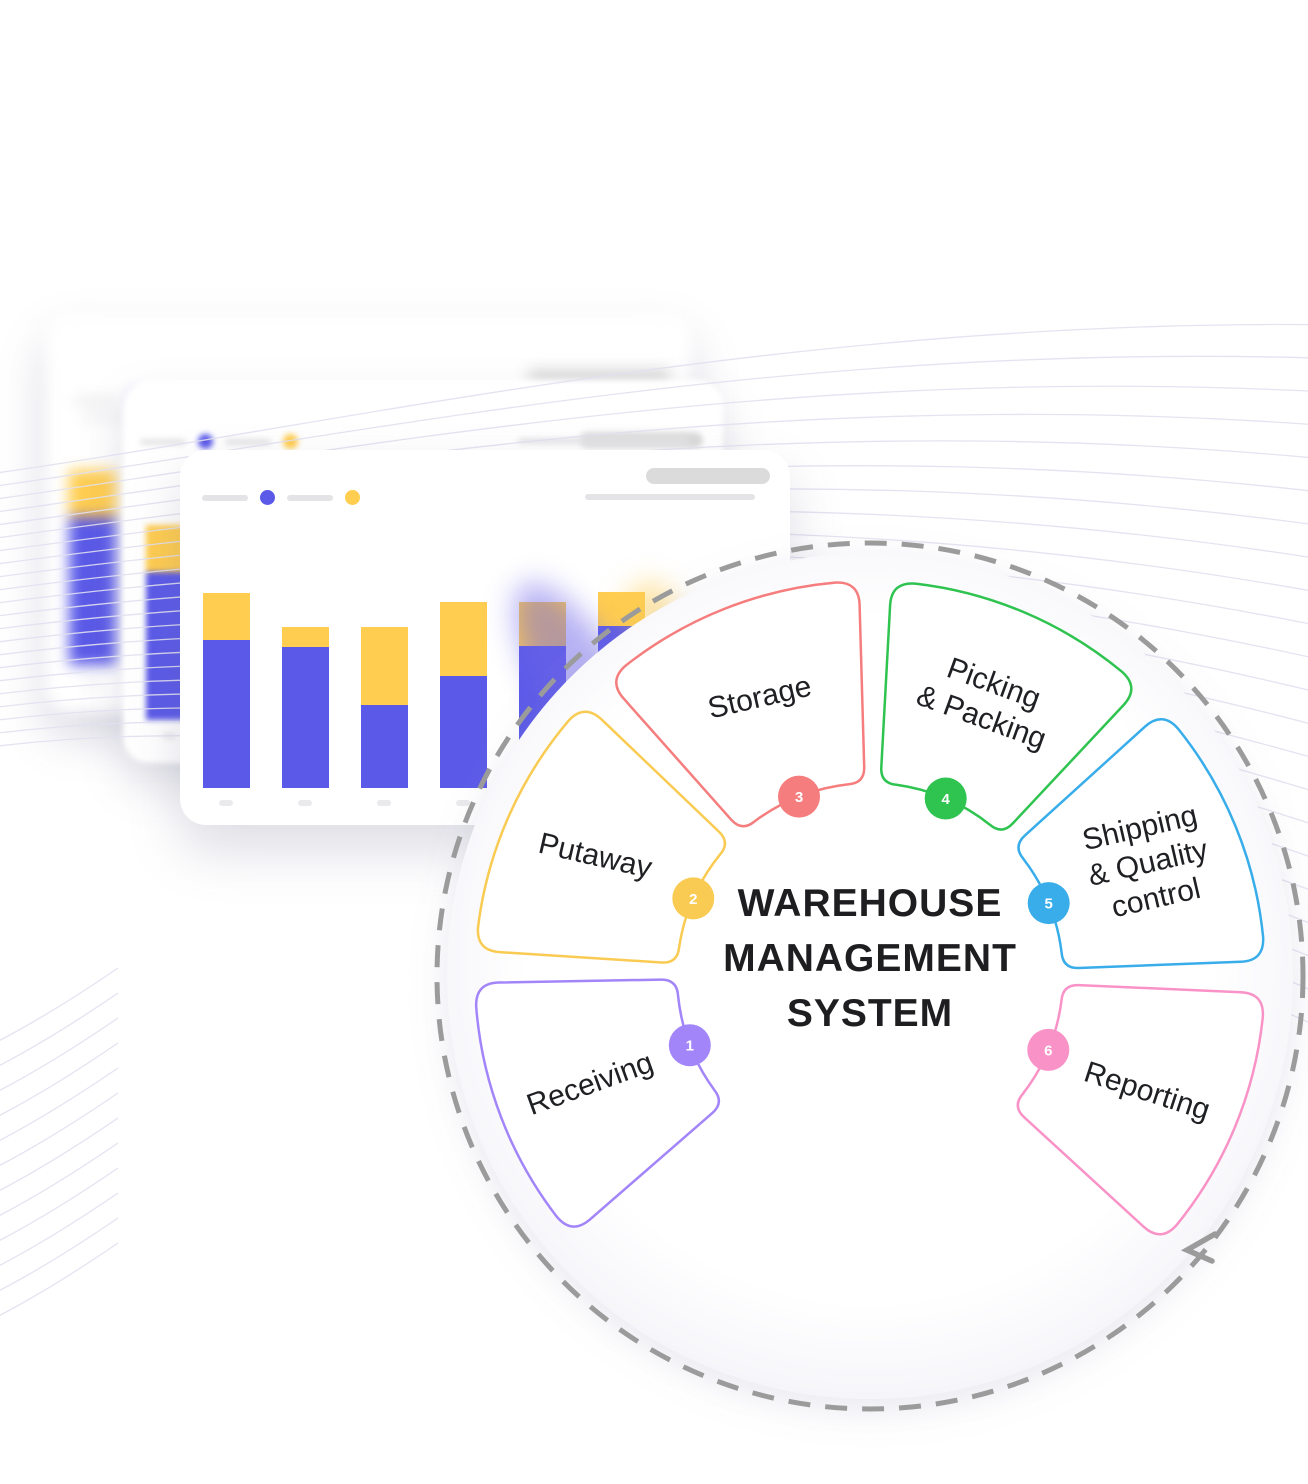 Image resolution: width=1308 pixels, height=1484 pixels. I want to click on segment-picking-packing, so click(1006, 706).